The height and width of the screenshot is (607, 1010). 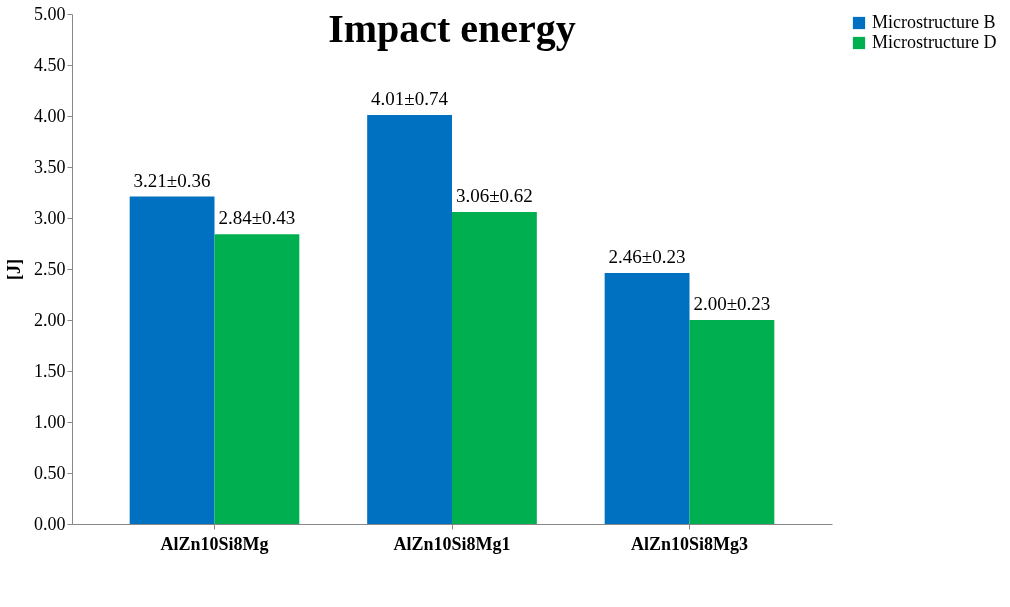 What do you see at coordinates (410, 98) in the screenshot?
I see `data-label: 4.01±0.74` at bounding box center [410, 98].